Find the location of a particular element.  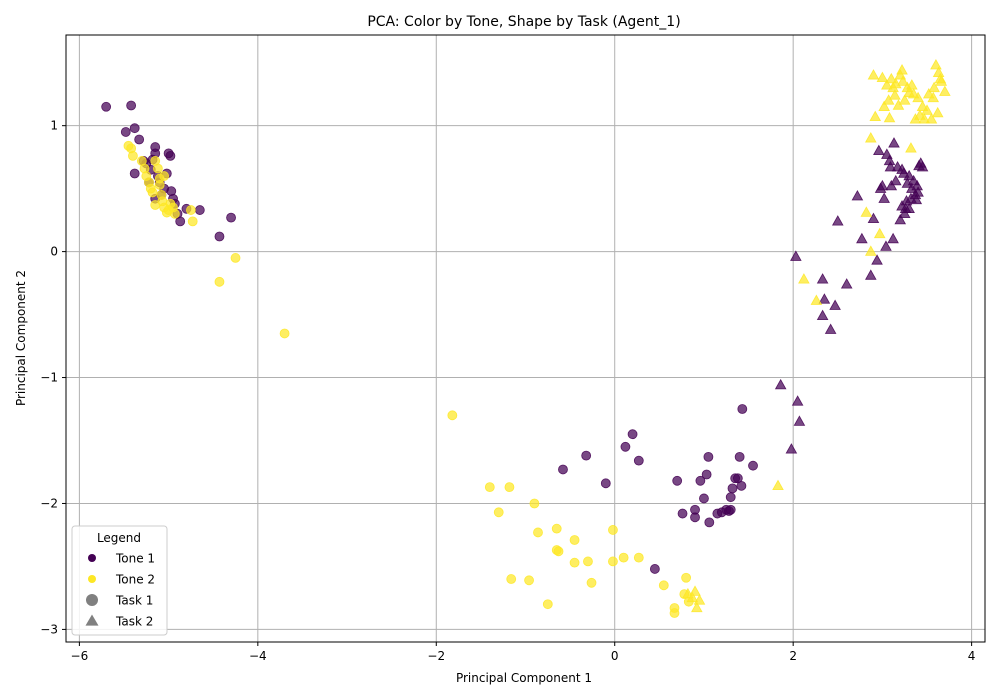

legend-entry: Task 1 is located at coordinates (119, 601).